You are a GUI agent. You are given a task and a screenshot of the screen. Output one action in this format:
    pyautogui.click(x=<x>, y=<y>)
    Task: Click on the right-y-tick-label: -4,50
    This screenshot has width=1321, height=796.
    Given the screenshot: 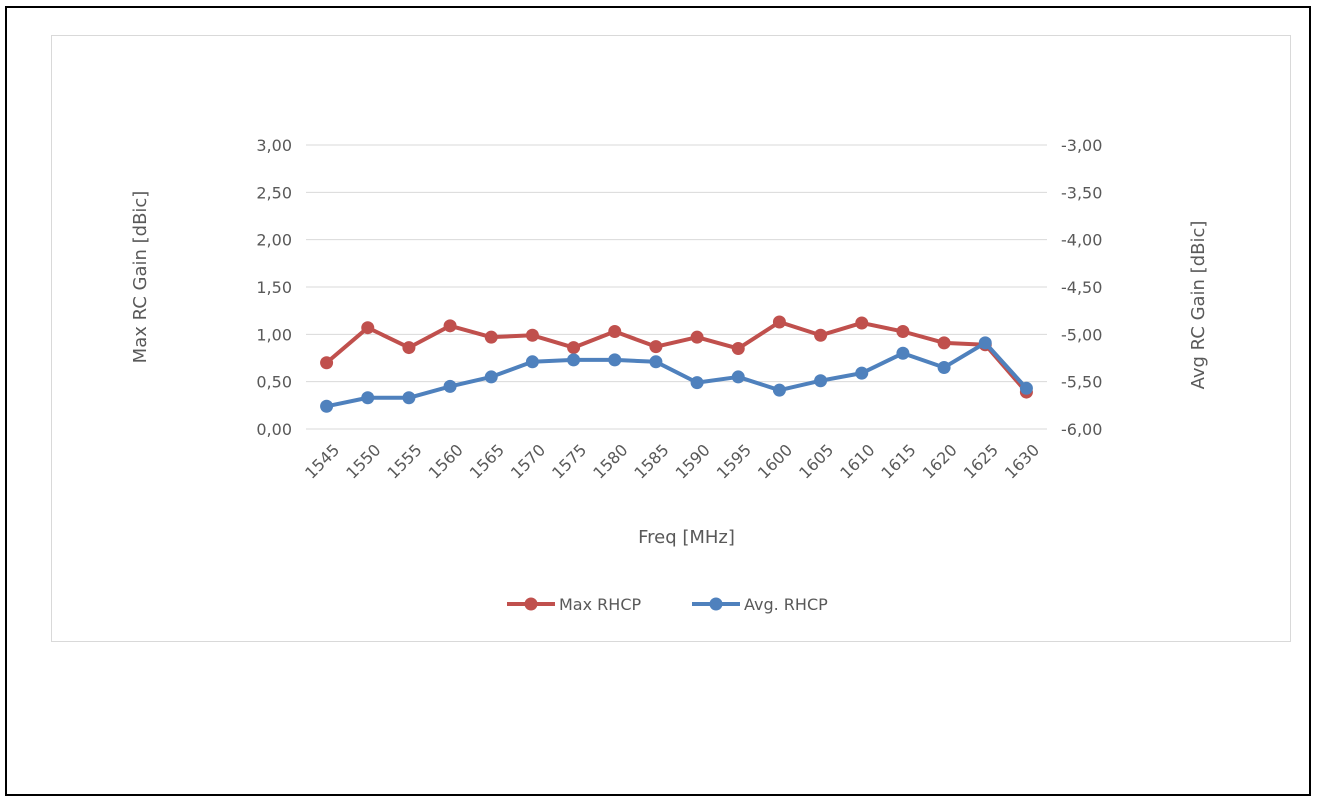 What is the action you would take?
    pyautogui.click(x=1081, y=287)
    